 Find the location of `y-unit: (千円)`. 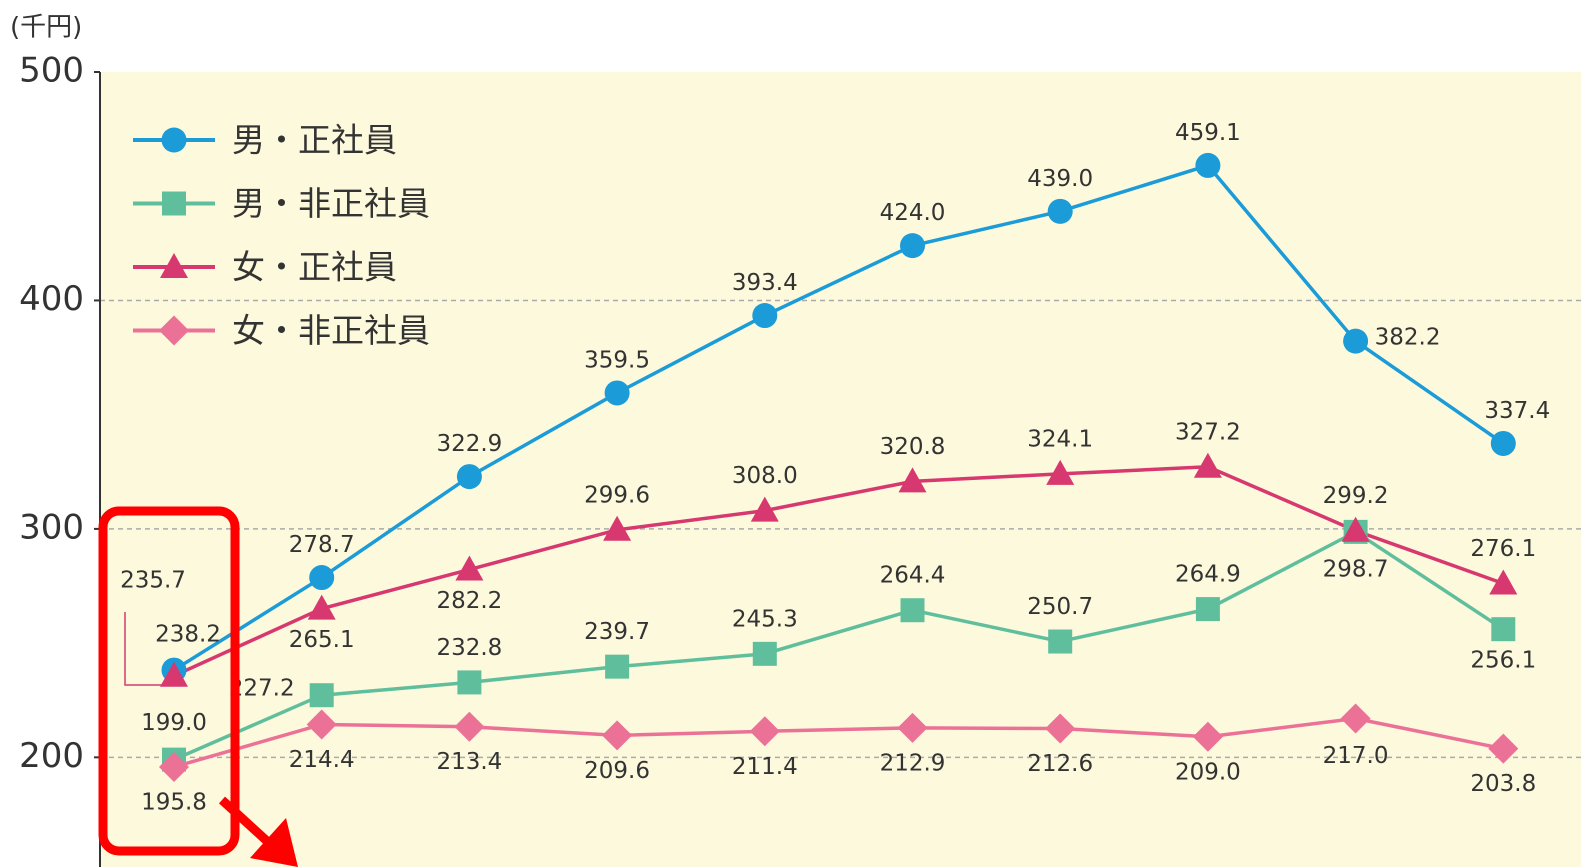

y-unit: (千円) is located at coordinates (46, 28).